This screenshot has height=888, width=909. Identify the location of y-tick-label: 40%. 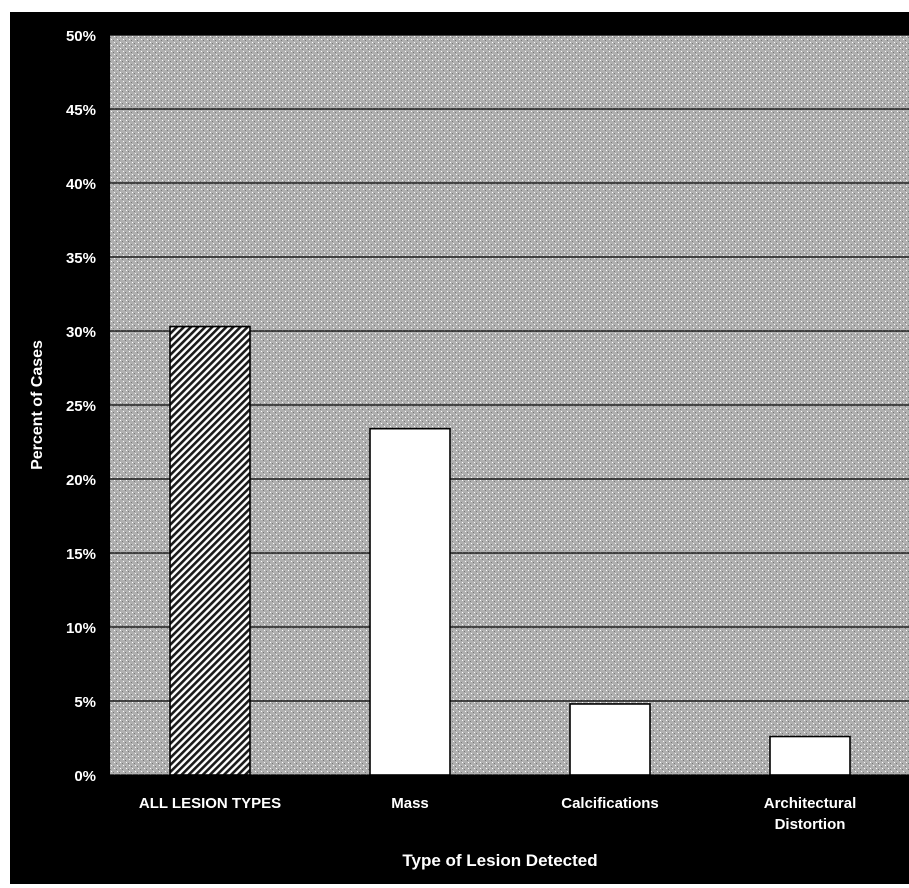
(81, 184).